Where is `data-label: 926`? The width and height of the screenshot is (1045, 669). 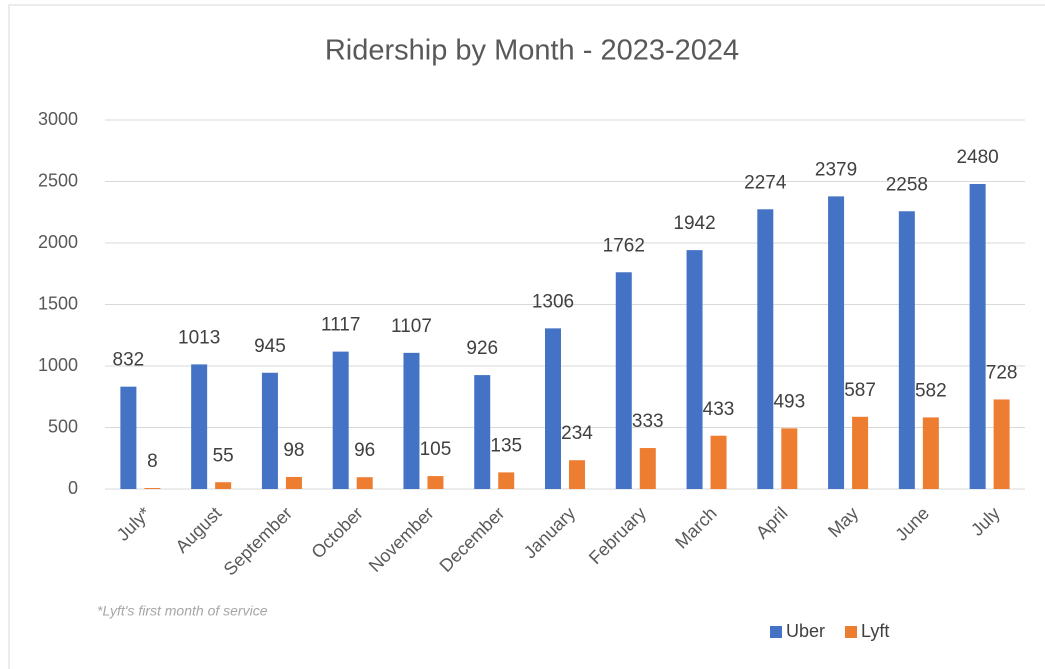
data-label: 926 is located at coordinates (482, 348).